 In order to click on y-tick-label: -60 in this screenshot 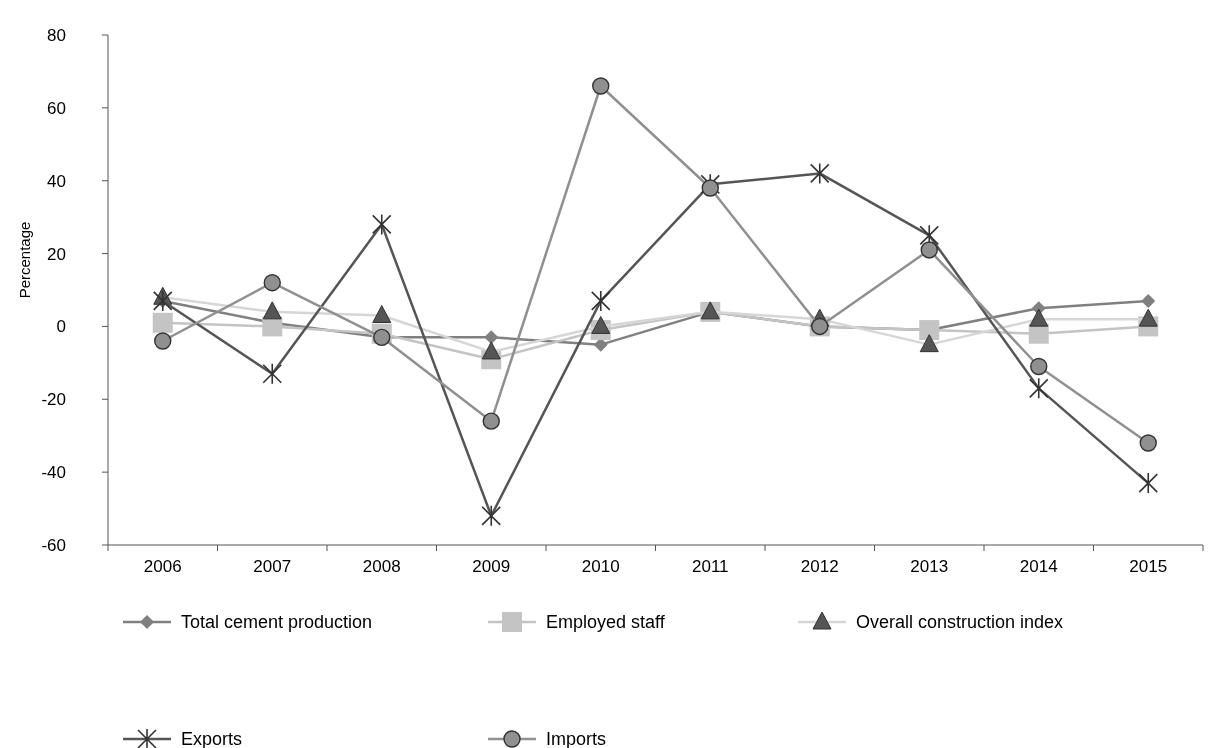, I will do `click(53, 545)`.